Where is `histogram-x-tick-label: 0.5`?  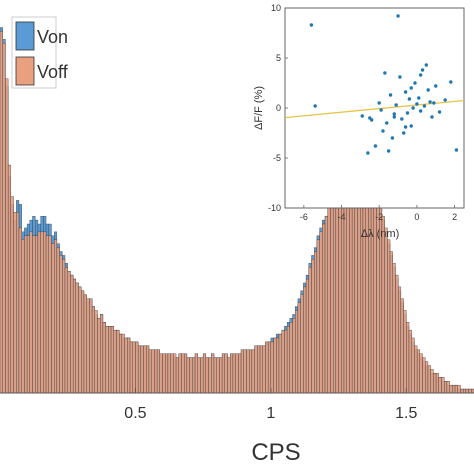
histogram-x-tick-label: 0.5 is located at coordinates (135, 413).